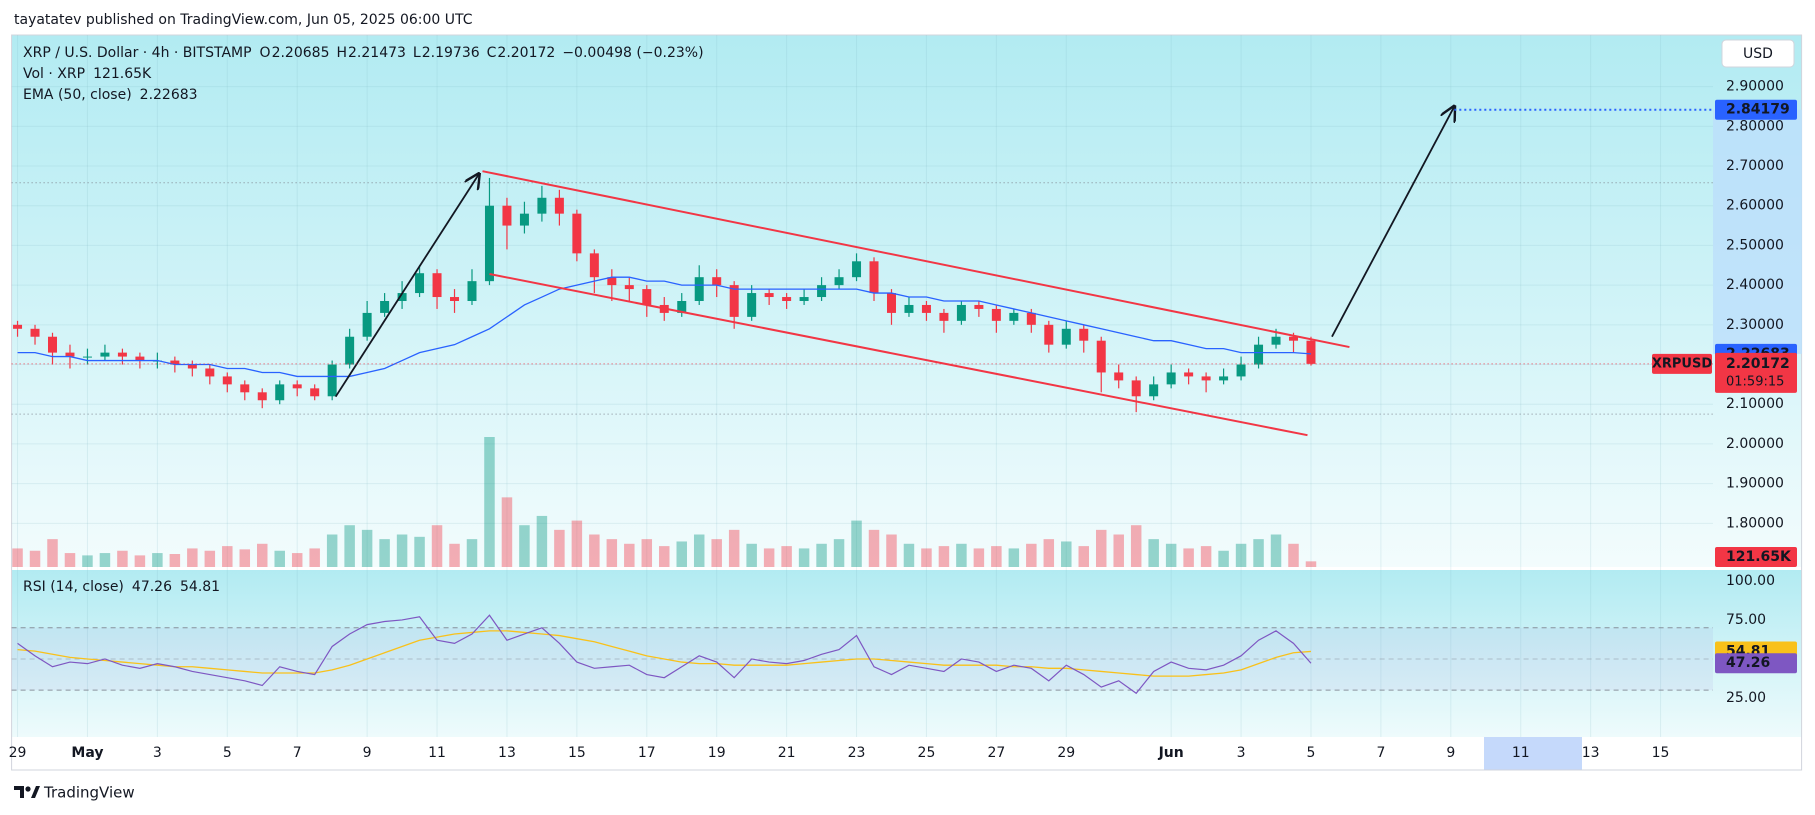  I want to click on ohlc-value: 2.20685, so click(301, 53).